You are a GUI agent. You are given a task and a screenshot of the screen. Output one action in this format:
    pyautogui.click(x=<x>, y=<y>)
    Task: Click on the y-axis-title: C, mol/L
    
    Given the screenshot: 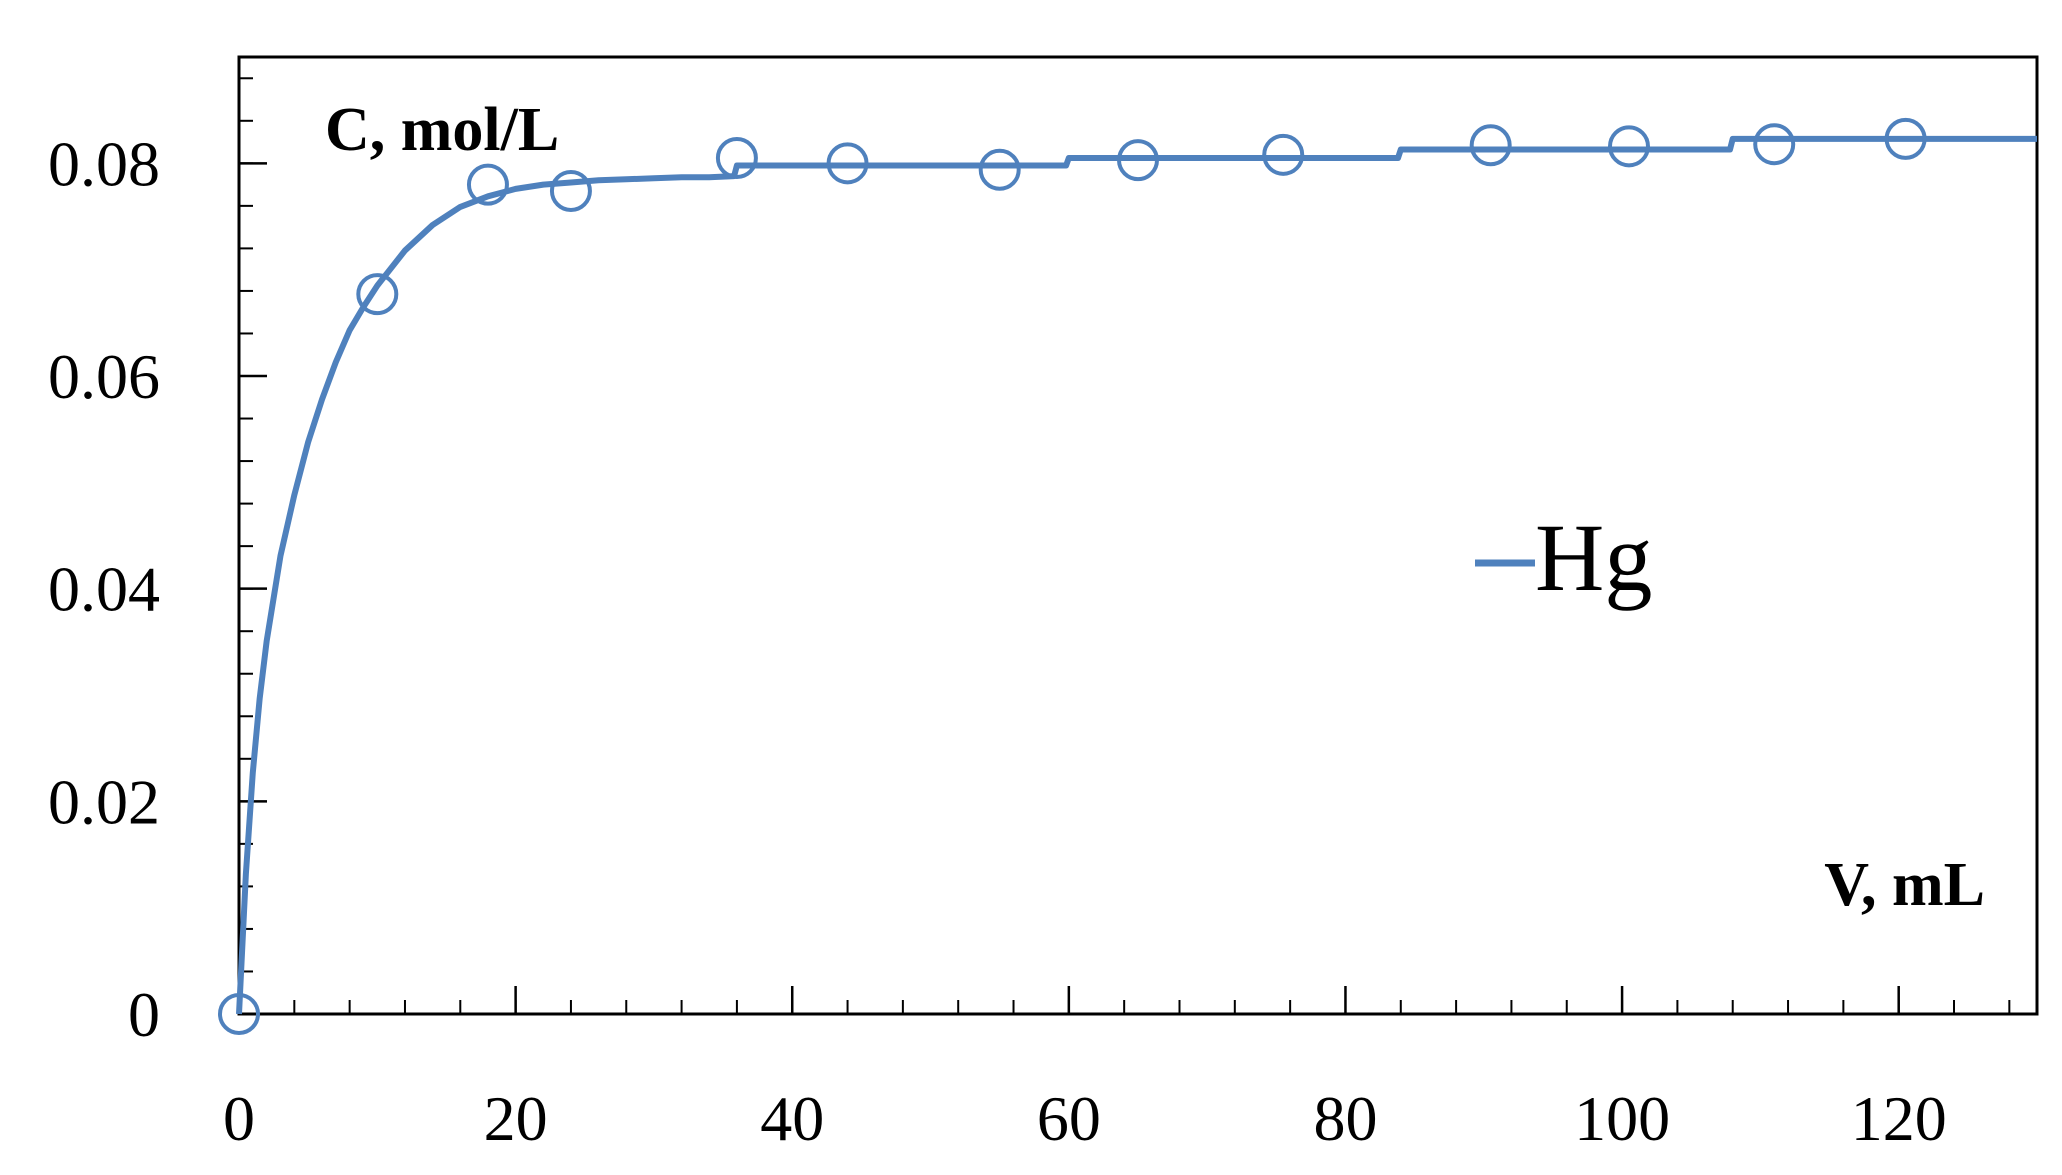 What is the action you would take?
    pyautogui.click(x=442, y=130)
    